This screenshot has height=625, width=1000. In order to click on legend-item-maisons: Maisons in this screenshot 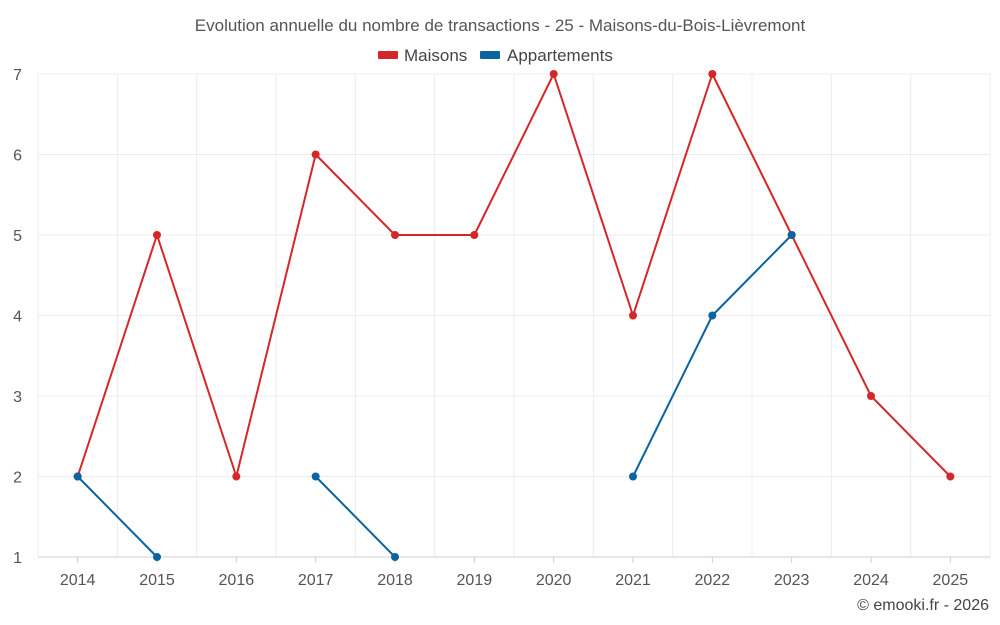, I will do `click(422, 55)`.